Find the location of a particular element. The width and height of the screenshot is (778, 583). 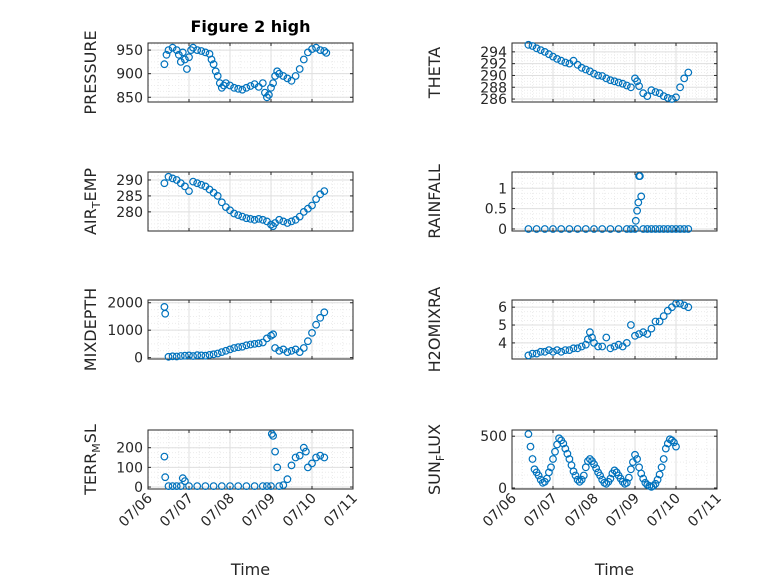

y-tick-label: 500 is located at coordinates (493, 437).